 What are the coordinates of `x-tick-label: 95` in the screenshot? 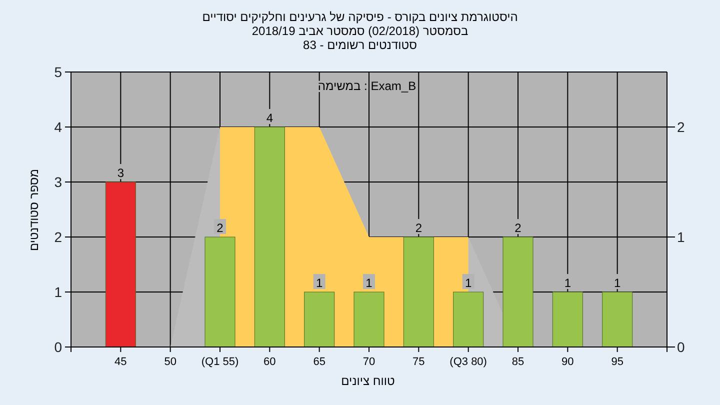 It's located at (617, 362).